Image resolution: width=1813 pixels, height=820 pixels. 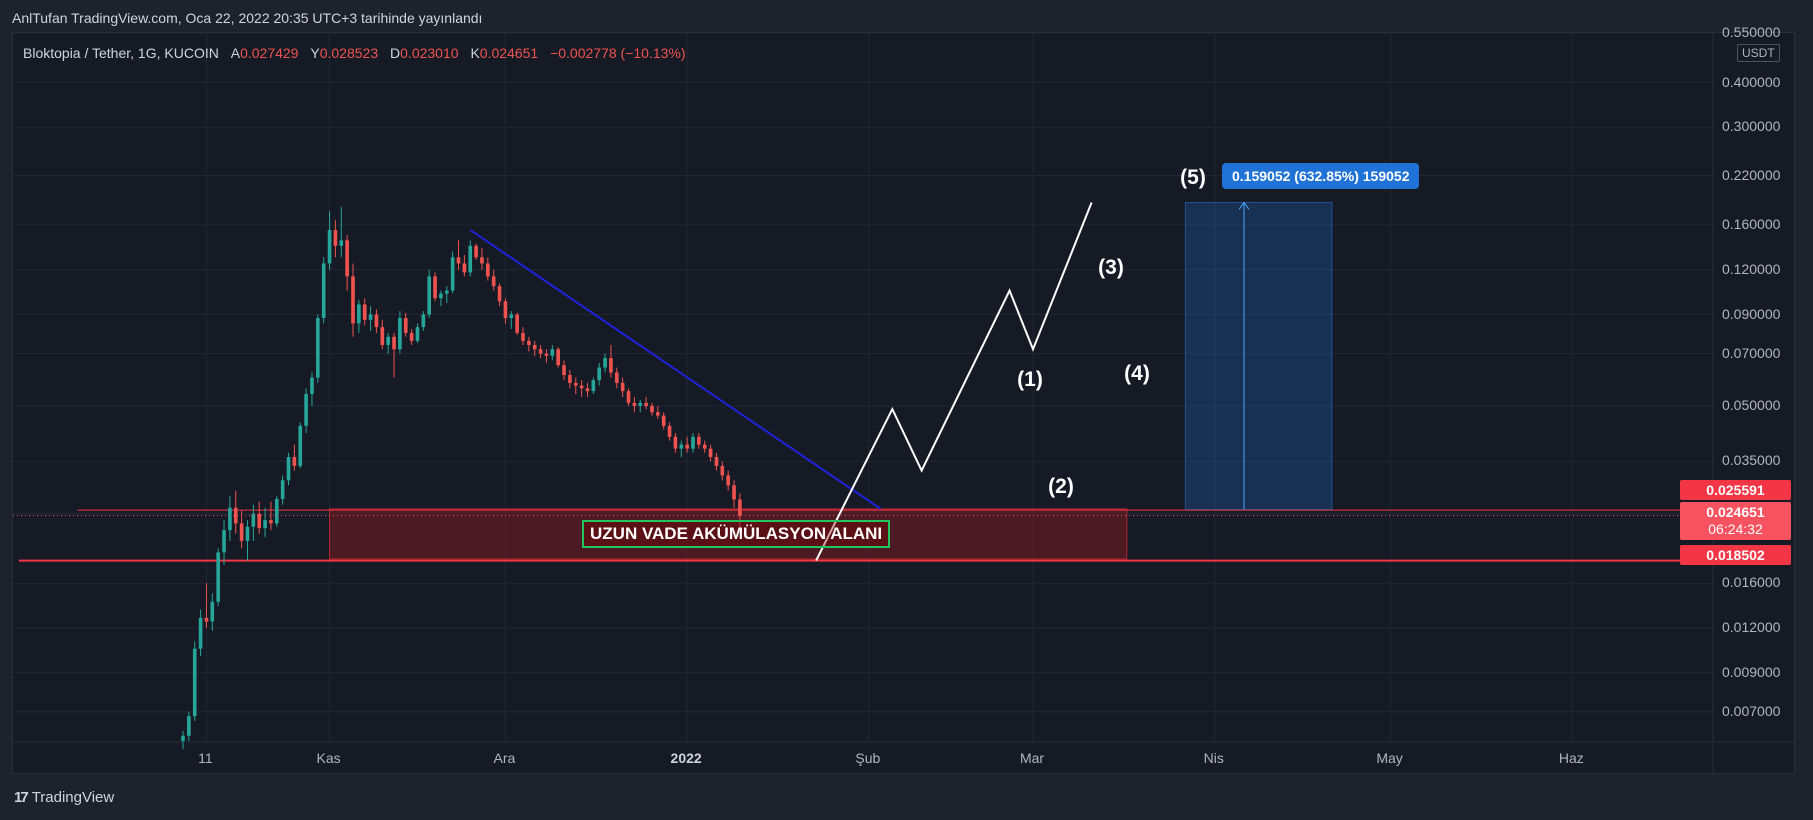 I want to click on tradingview-brand: TradingView, so click(x=73, y=797).